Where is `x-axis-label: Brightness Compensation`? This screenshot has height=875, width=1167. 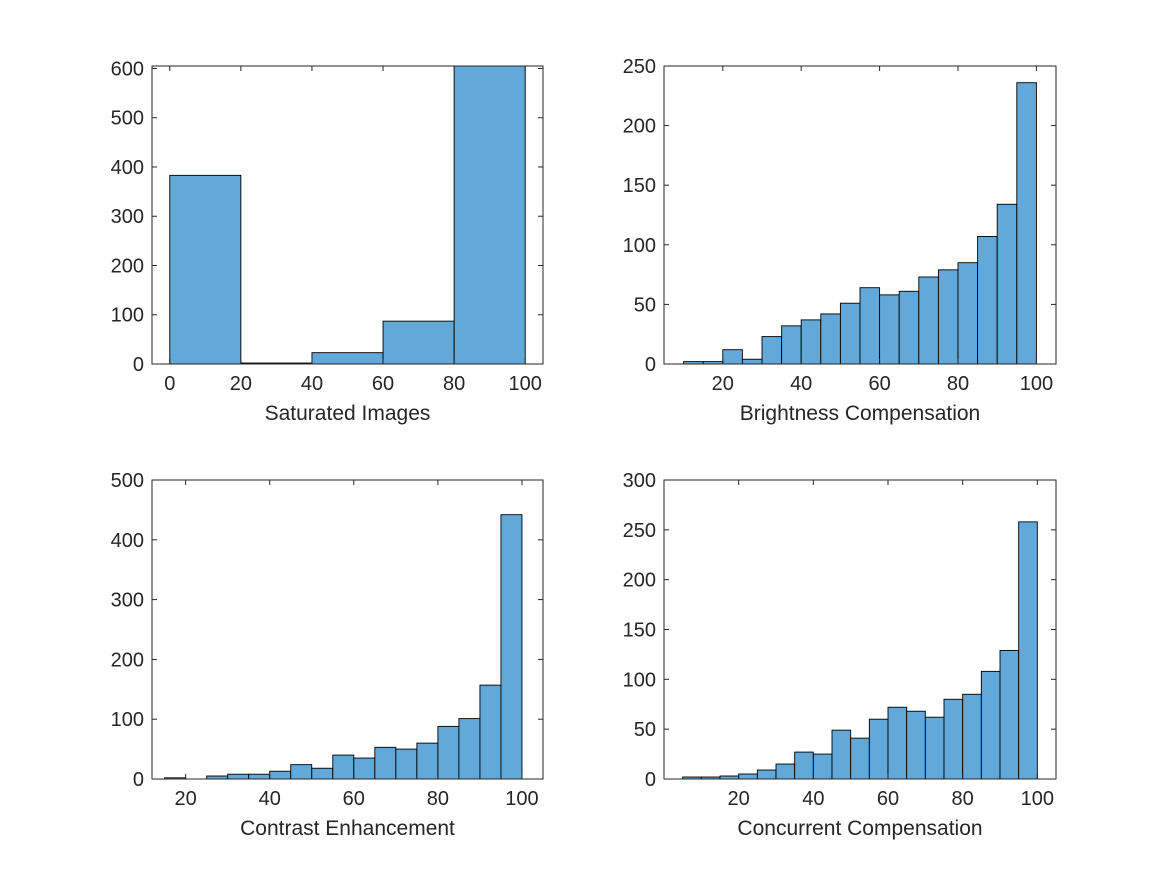
x-axis-label: Brightness Compensation is located at coordinates (860, 413).